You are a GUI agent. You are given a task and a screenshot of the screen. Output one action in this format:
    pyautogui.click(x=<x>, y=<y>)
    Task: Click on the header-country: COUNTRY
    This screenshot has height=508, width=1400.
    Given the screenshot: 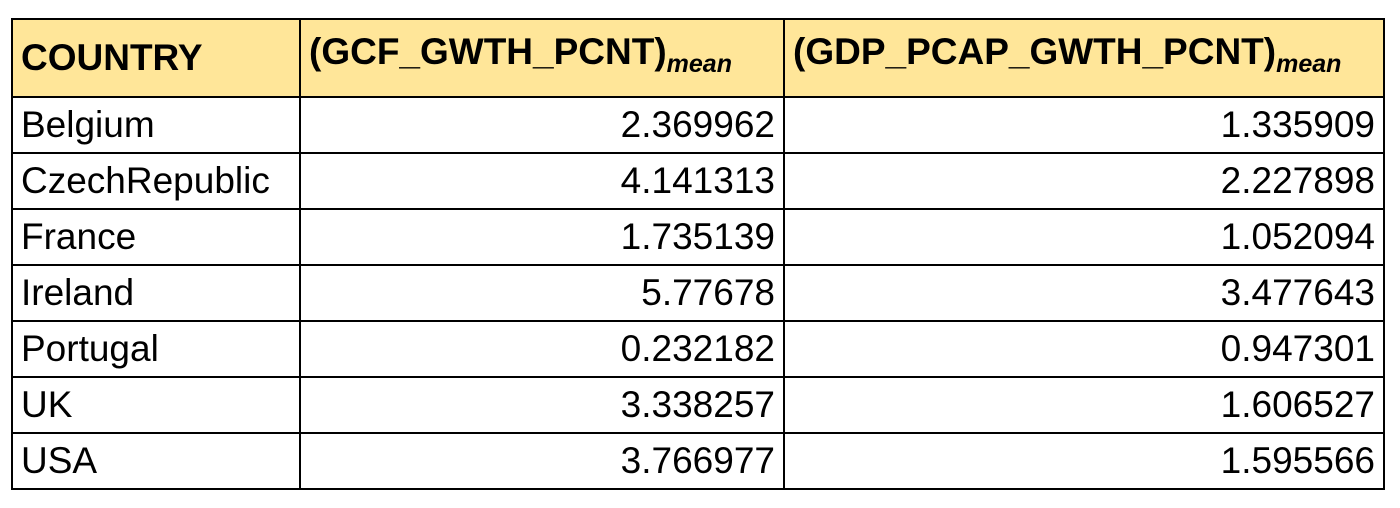 What is the action you would take?
    pyautogui.click(x=156, y=58)
    